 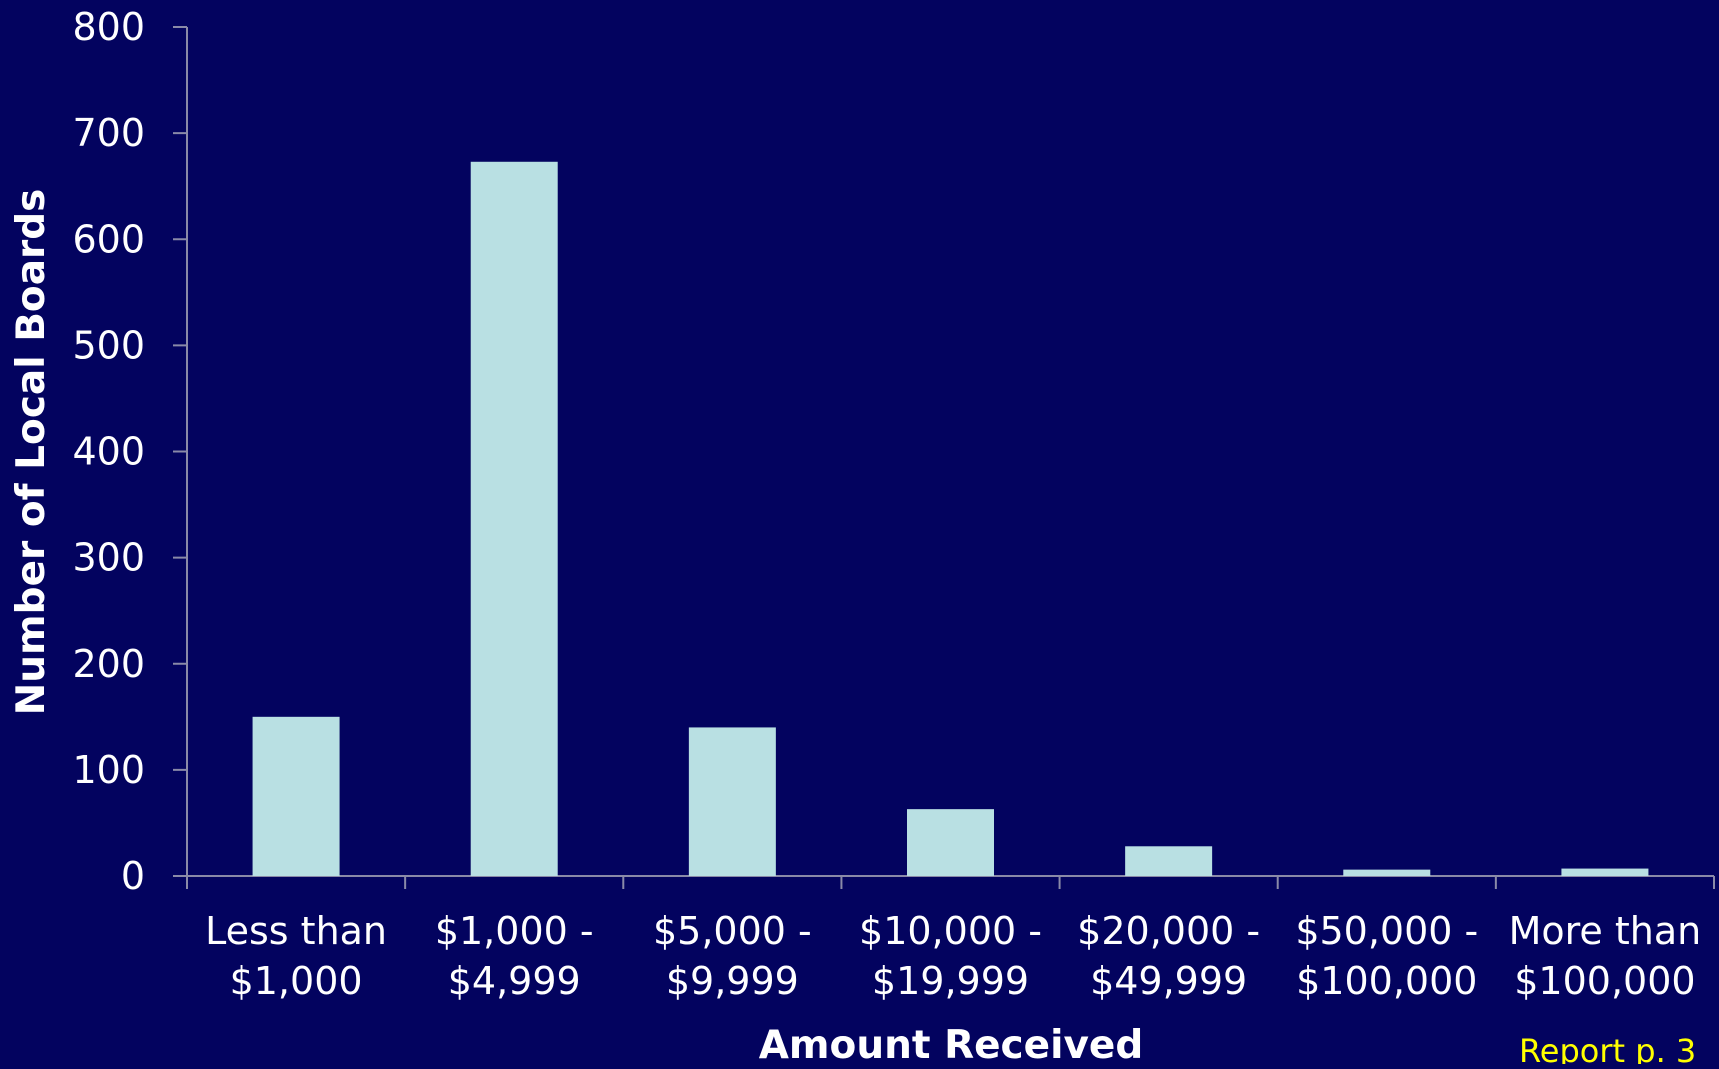 What do you see at coordinates (108, 770) in the screenshot?
I see `y-tick-label: 100` at bounding box center [108, 770].